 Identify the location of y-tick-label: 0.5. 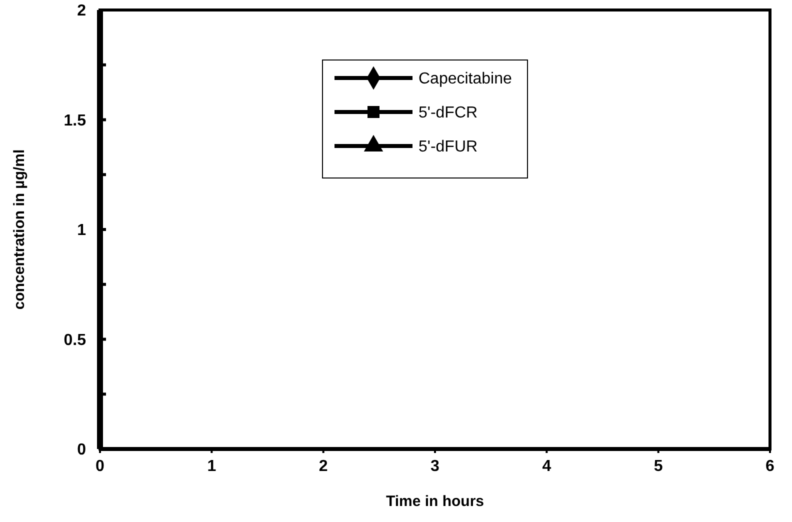
(75, 340).